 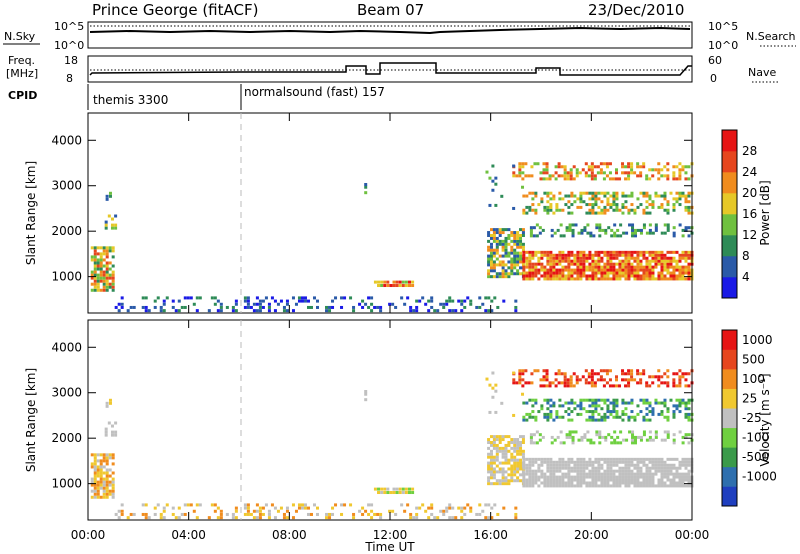 I want to click on y-tick-label: 4000, so click(x=66, y=140).